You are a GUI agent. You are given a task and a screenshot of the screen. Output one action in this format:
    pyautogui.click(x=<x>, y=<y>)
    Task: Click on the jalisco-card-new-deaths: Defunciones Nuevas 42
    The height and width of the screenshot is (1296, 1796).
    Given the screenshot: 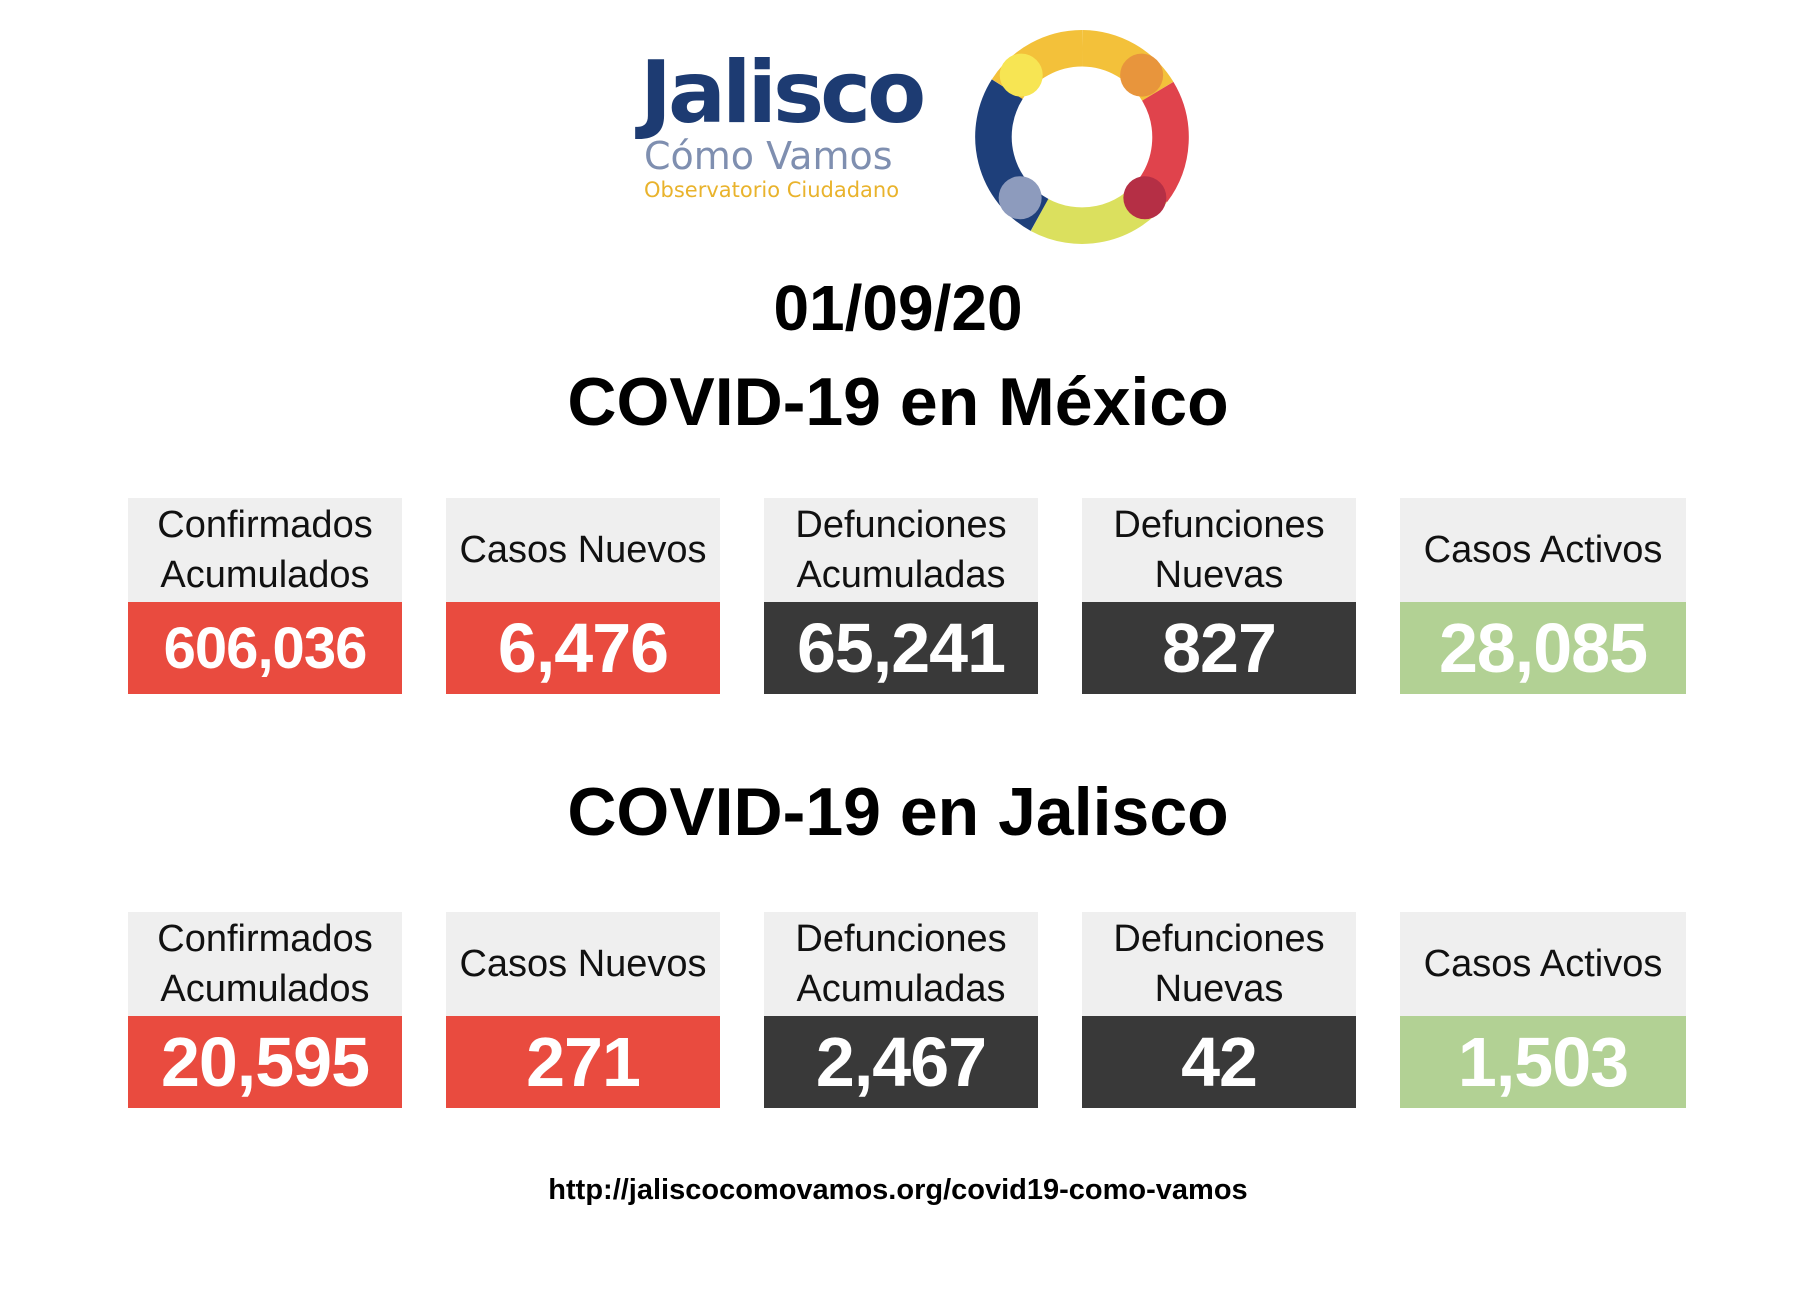 What is the action you would take?
    pyautogui.click(x=1219, y=1010)
    